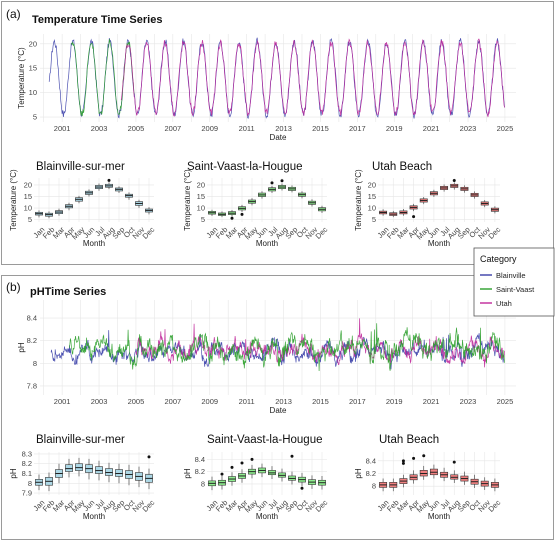 This screenshot has width=555, height=541. Describe the element at coordinates (278, 137) in the screenshot. I see `x-axis-title: Date` at that location.